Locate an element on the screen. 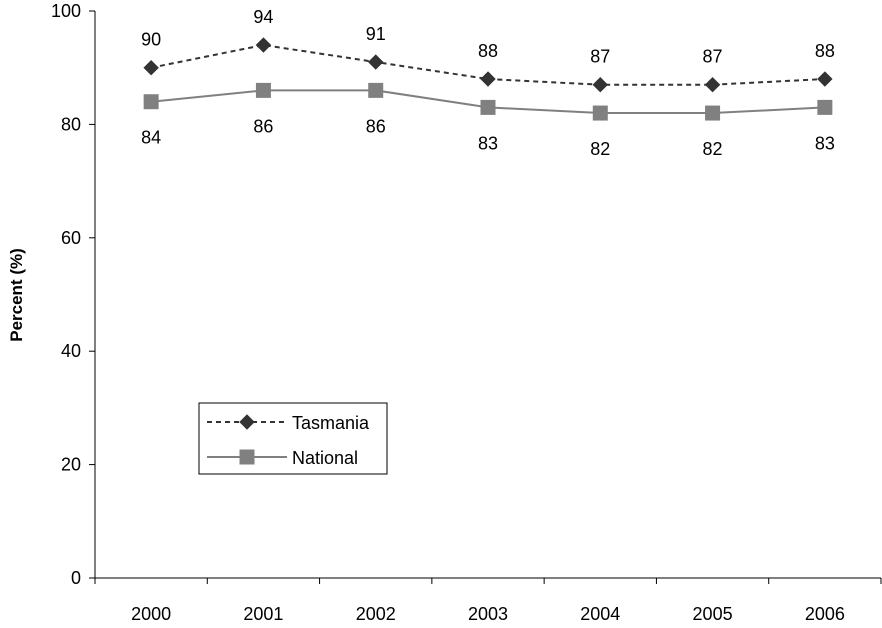 Image resolution: width=882 pixels, height=628 pixels. legend-label-national: National is located at coordinates (325, 458).